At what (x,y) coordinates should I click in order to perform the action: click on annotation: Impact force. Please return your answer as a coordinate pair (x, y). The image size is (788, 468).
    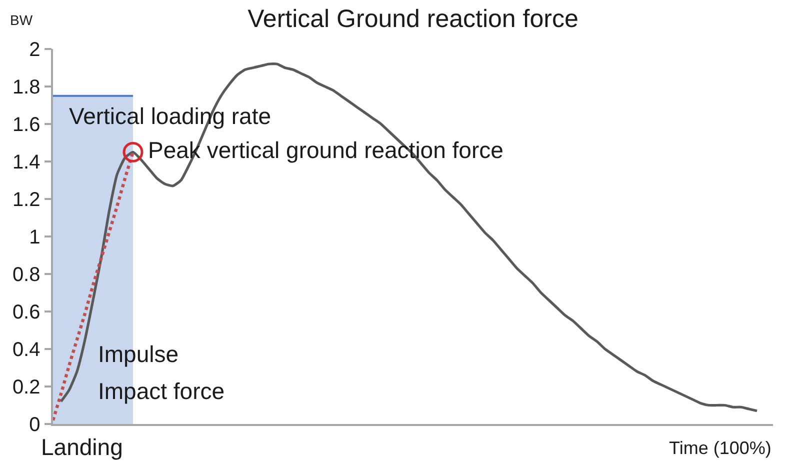
    Looking at the image, I should click on (161, 391).